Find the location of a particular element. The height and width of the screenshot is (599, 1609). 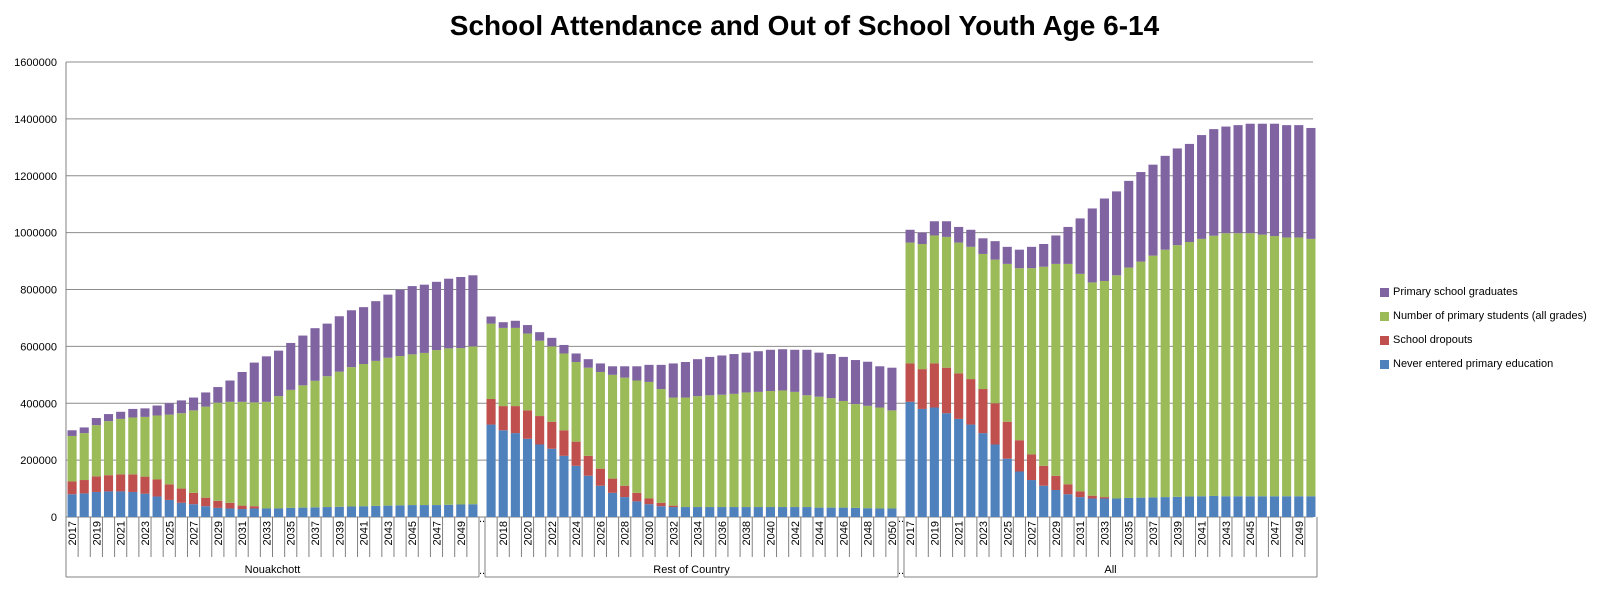

bar-graduates-nouakchott-2024 is located at coordinates (157, 410).